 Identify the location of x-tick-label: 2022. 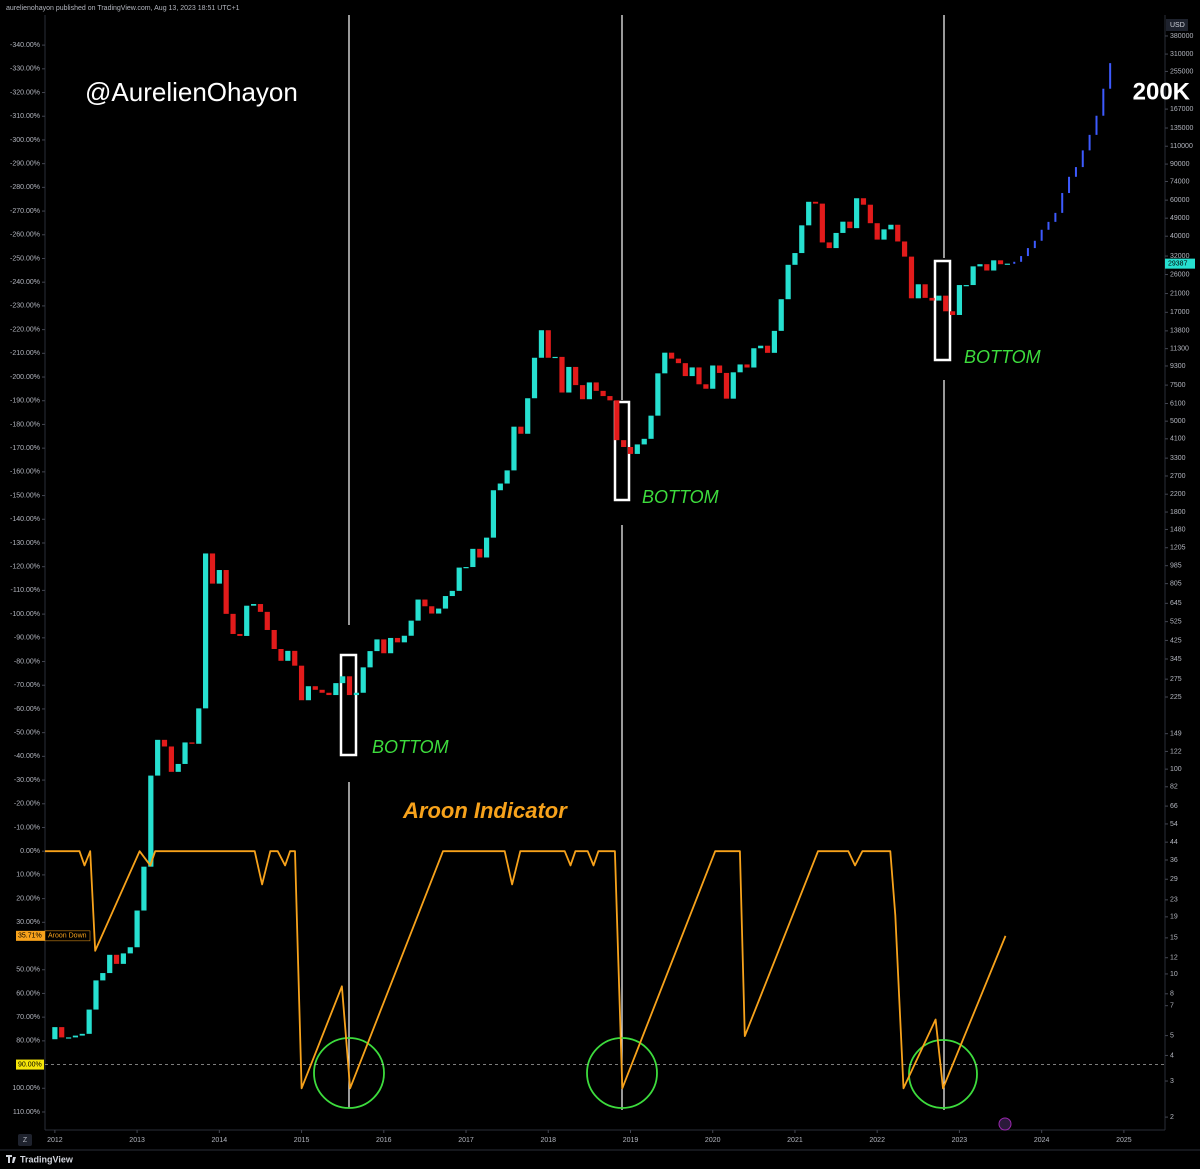
(877, 1140).